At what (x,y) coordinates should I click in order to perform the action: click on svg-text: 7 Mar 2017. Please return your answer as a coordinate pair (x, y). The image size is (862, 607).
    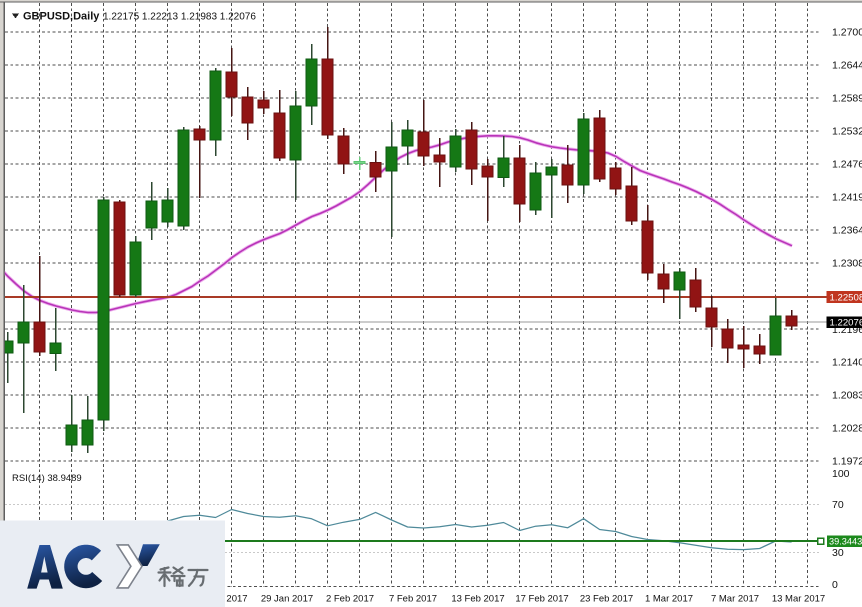
    Looking at the image, I should click on (735, 599).